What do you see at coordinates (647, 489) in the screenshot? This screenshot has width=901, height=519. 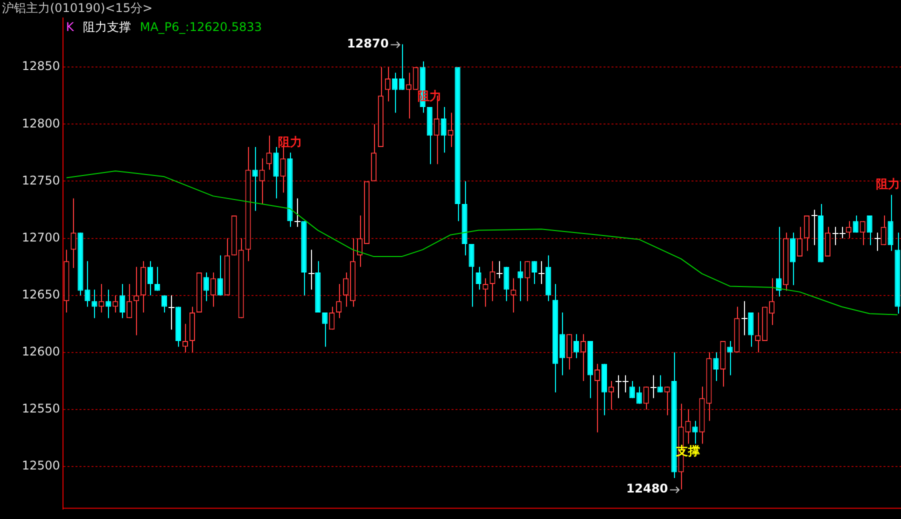 I see `annotation: 12480` at bounding box center [647, 489].